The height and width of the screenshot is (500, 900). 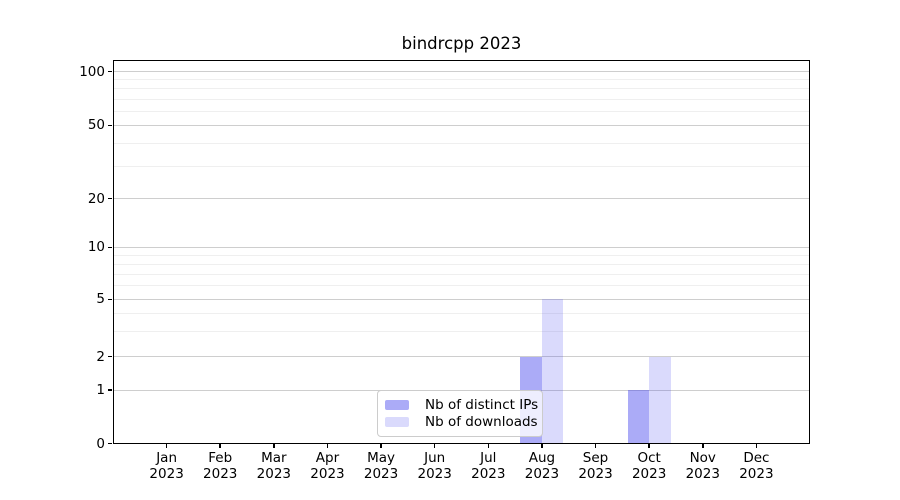 What do you see at coordinates (96, 125) in the screenshot?
I see `y-tick-label: 50` at bounding box center [96, 125].